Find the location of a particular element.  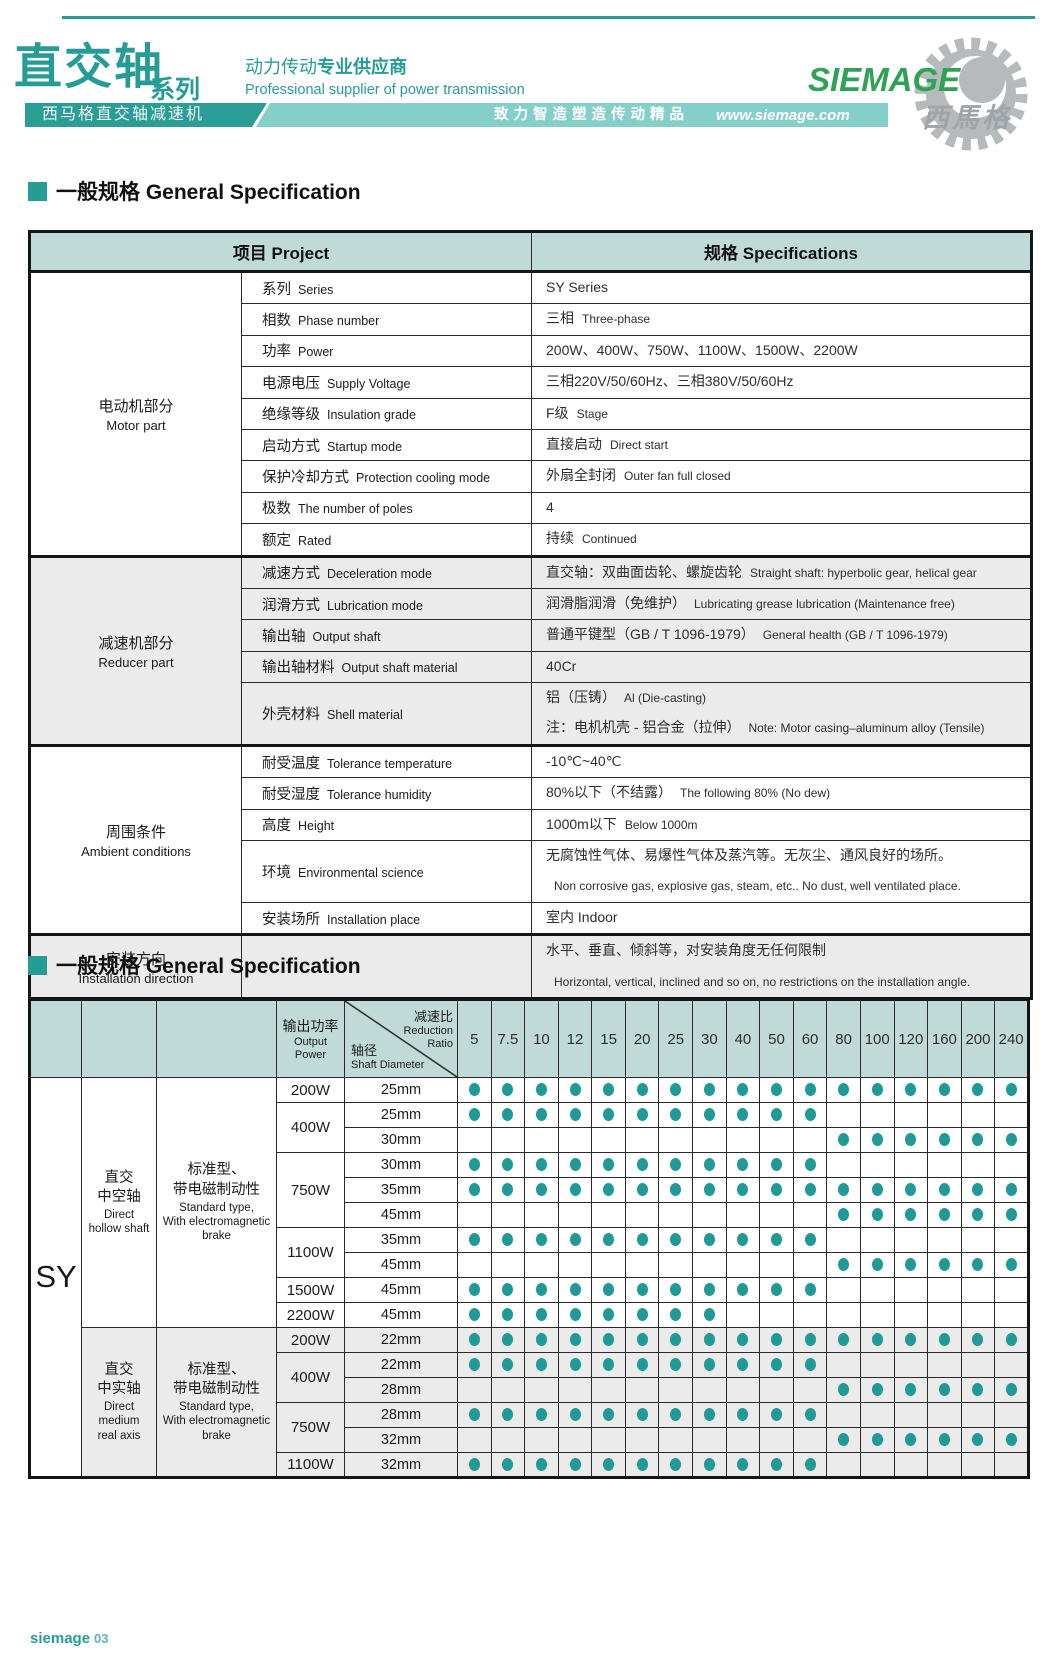

ratio-header-cell: 12 is located at coordinates (575, 1038).